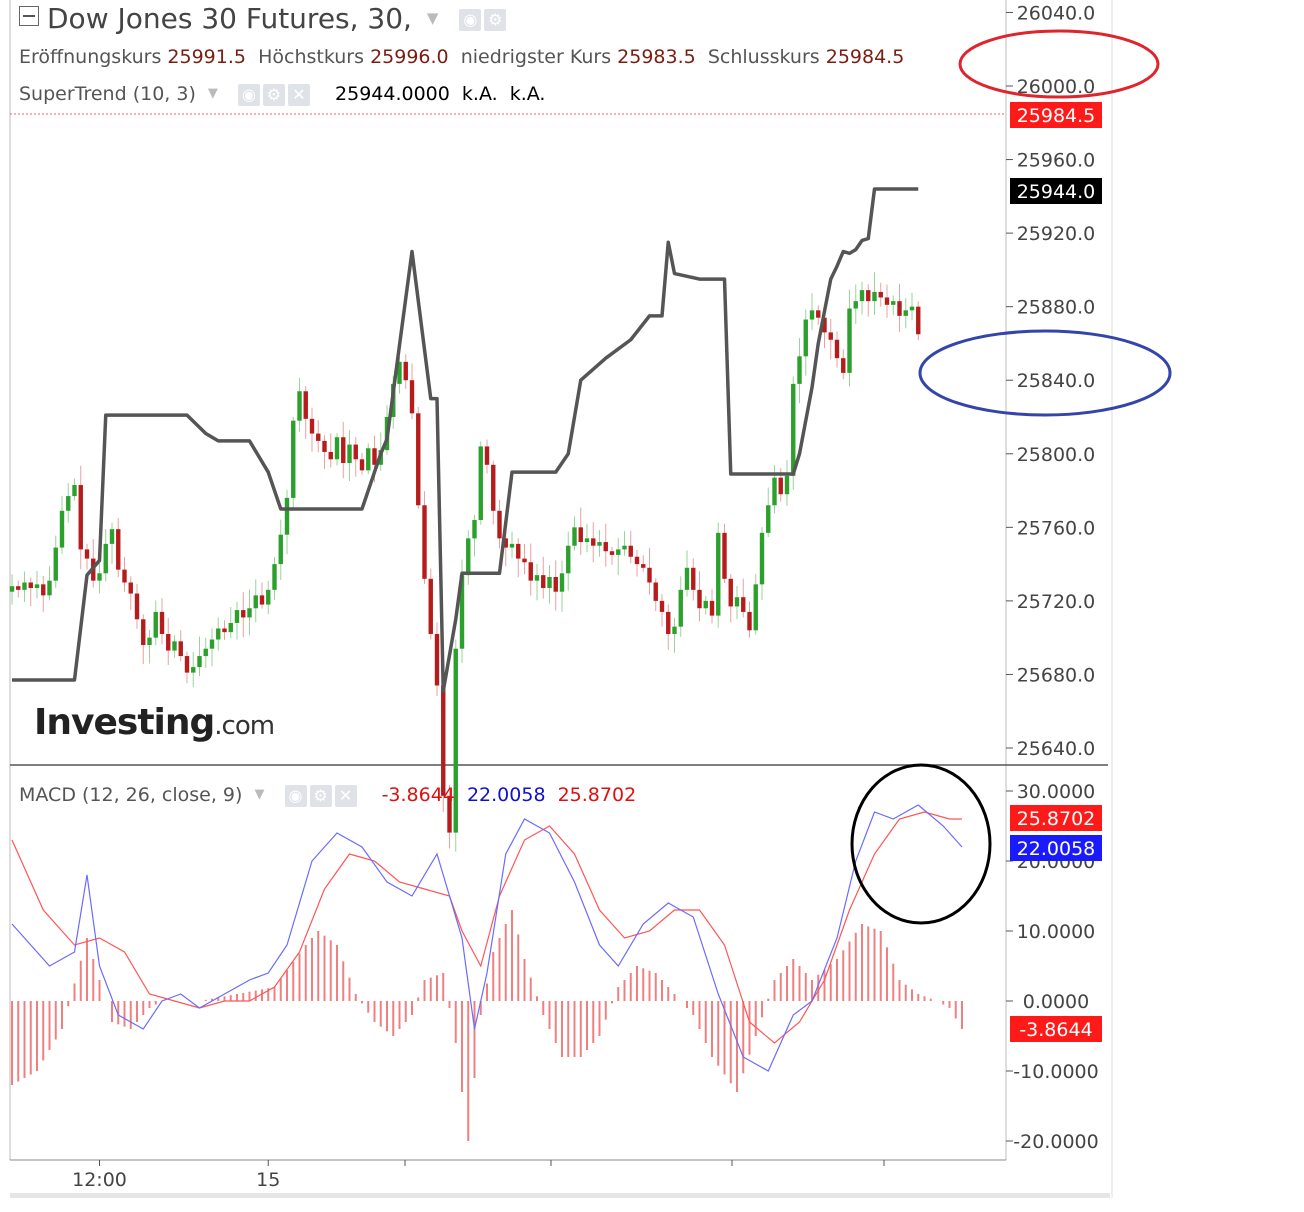 The image size is (1304, 1212). I want to click on signal-tag: 25.8702, so click(1056, 818).